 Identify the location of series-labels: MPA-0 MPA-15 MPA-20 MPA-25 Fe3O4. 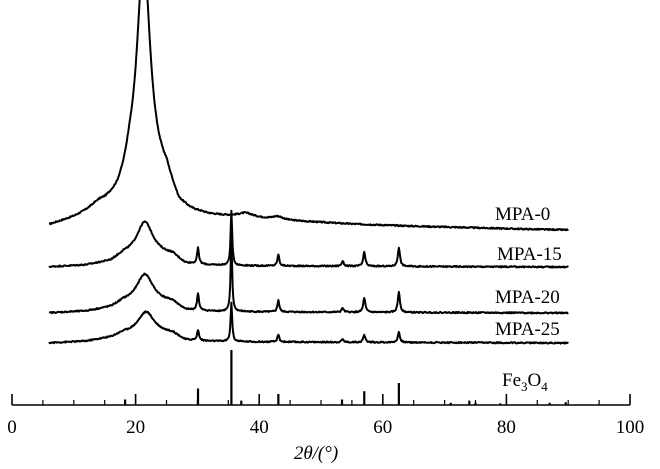
(528, 299).